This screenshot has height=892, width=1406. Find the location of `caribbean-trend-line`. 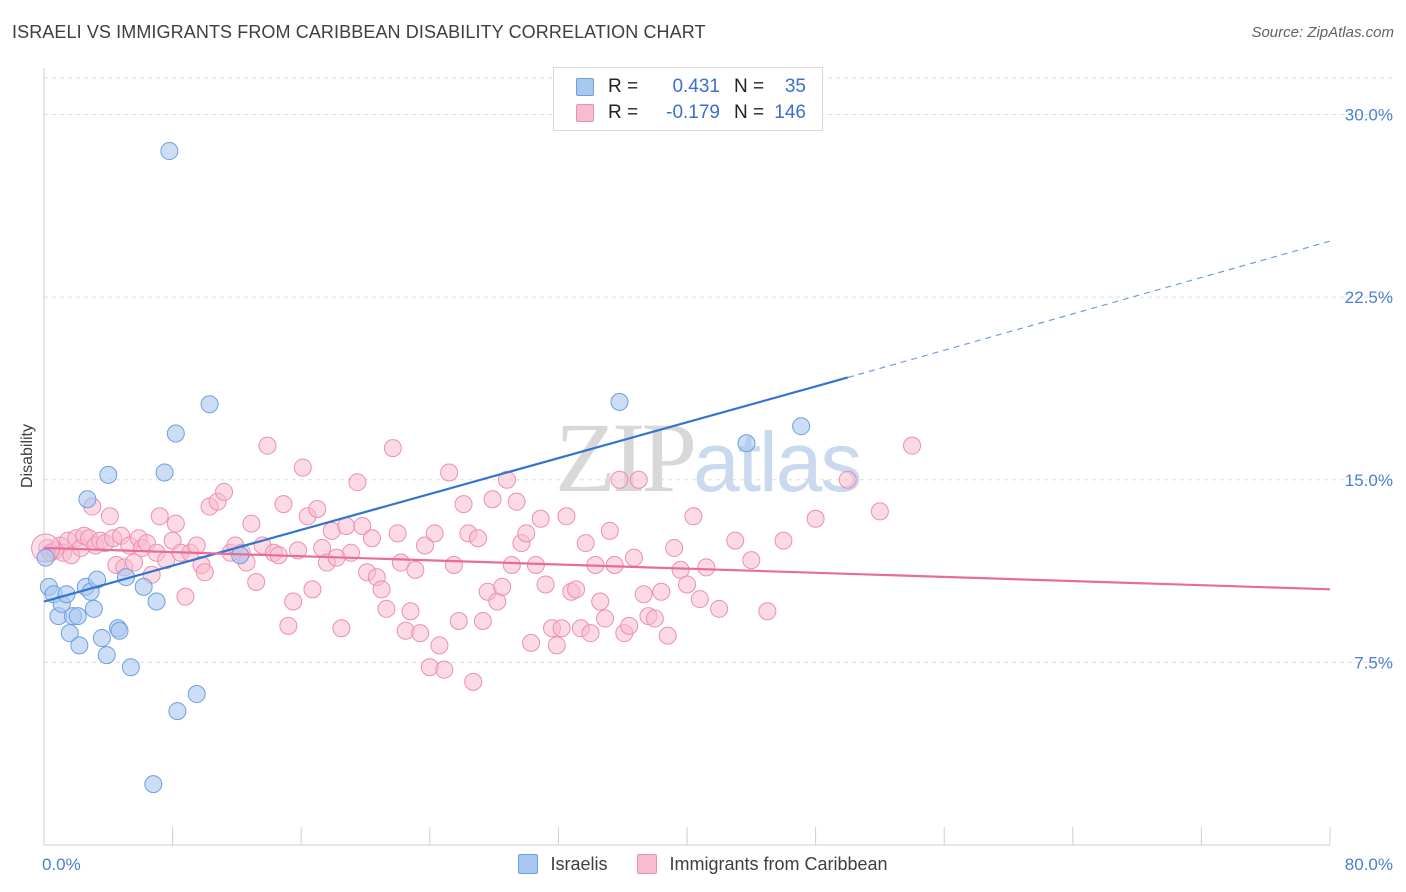

caribbean-trend-line is located at coordinates (687, 568).